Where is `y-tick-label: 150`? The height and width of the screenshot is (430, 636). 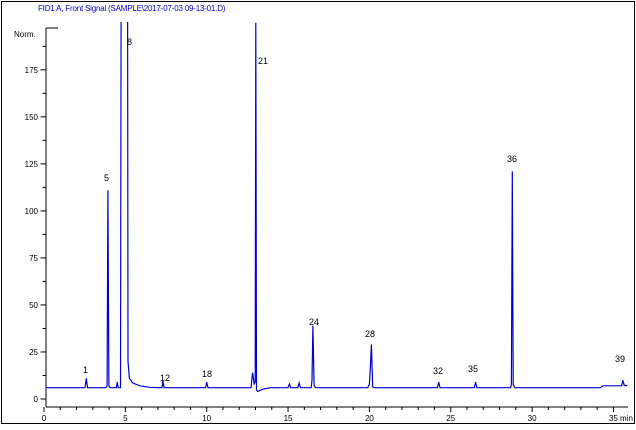
y-tick-label: 150 is located at coordinates (32, 117).